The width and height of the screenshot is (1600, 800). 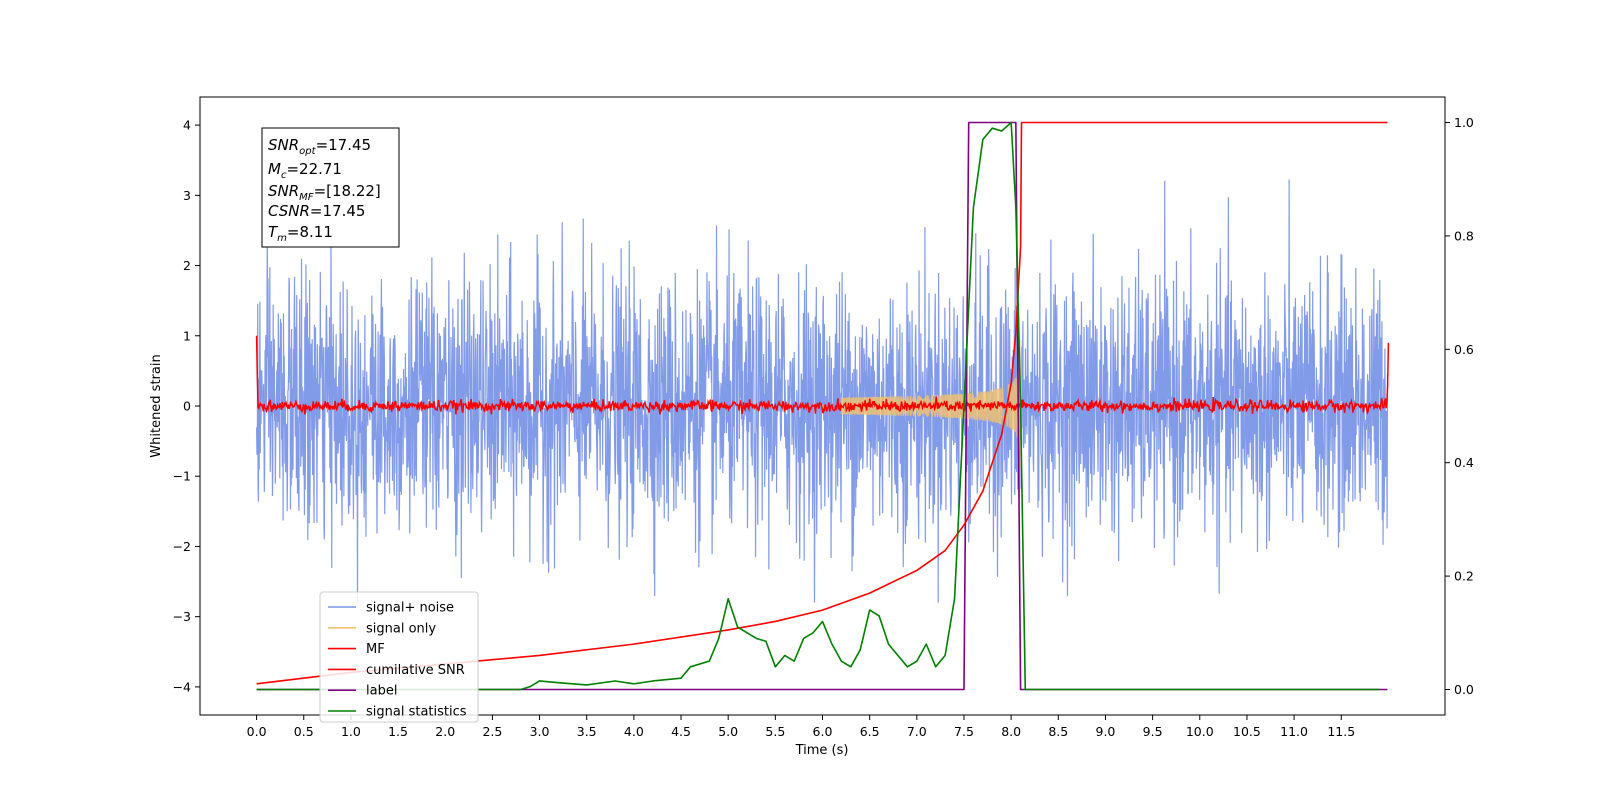 I want to click on y-left-tick-label: 2, so click(x=187, y=265).